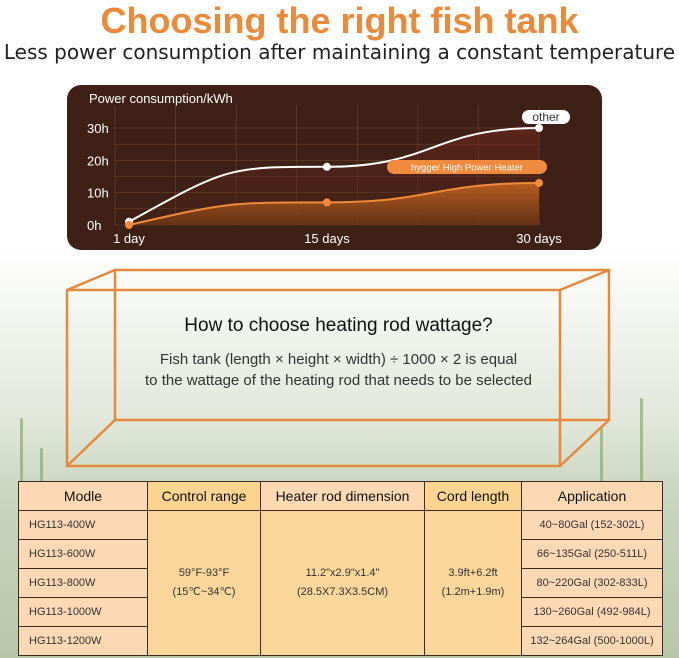 This screenshot has height=658, width=679. I want to click on model-cell: HG113-1000W, so click(83, 612).